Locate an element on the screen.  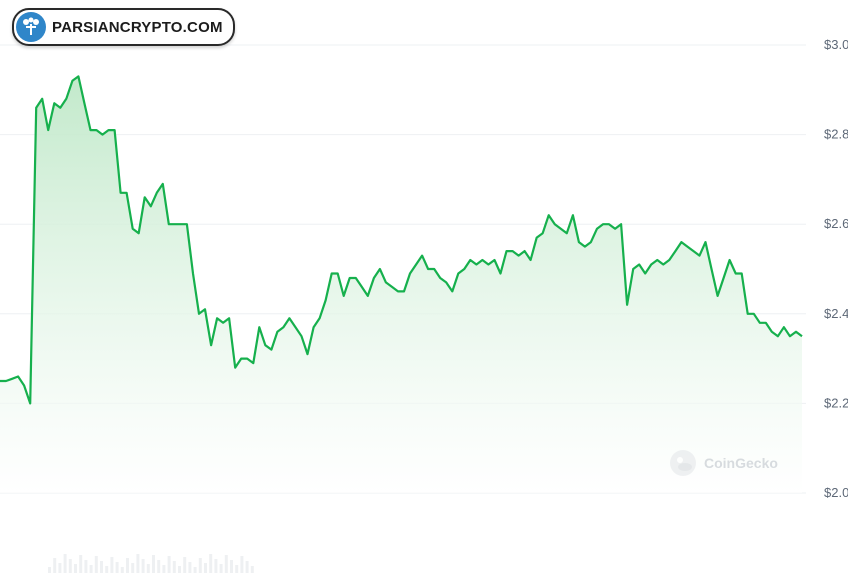
brand-logo: PARSIANCRYPTO.COM is located at coordinates (123, 27).